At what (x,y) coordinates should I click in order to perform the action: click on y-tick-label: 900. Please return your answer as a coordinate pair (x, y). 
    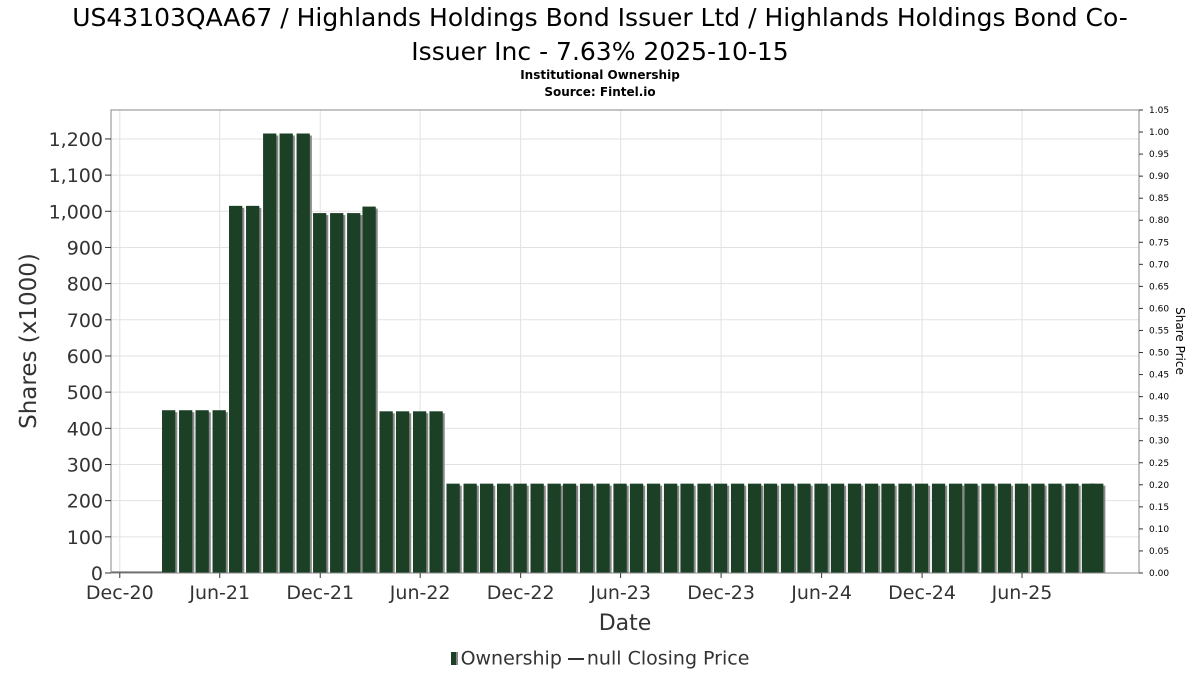
    Looking at the image, I should click on (85, 248).